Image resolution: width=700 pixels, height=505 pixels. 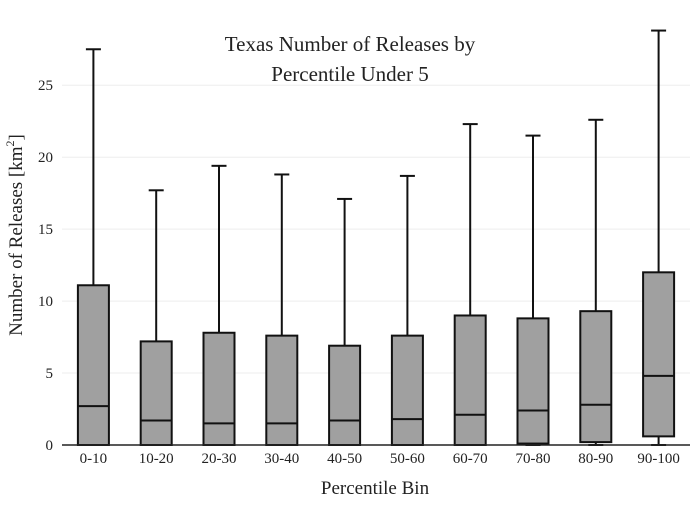 I want to click on x-tick-label-5: 50-60, so click(x=407, y=459).